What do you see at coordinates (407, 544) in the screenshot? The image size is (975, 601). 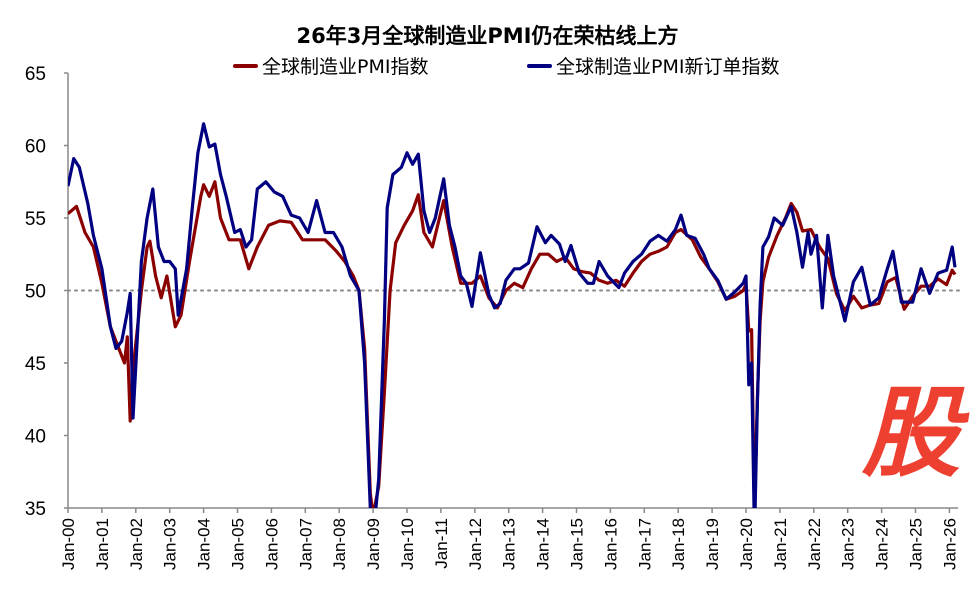 I see `x-tick-label: Jan-10` at bounding box center [407, 544].